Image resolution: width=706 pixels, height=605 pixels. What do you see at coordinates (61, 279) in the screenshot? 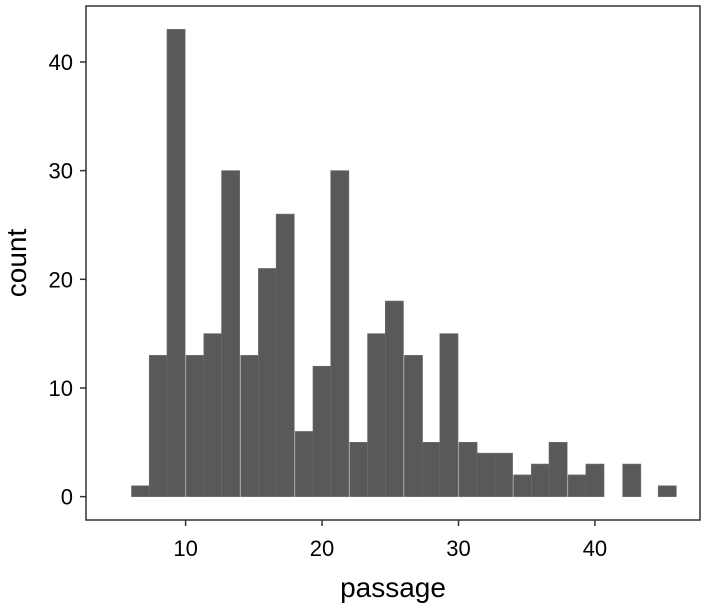
I see `y-tick-label: 20` at bounding box center [61, 279].